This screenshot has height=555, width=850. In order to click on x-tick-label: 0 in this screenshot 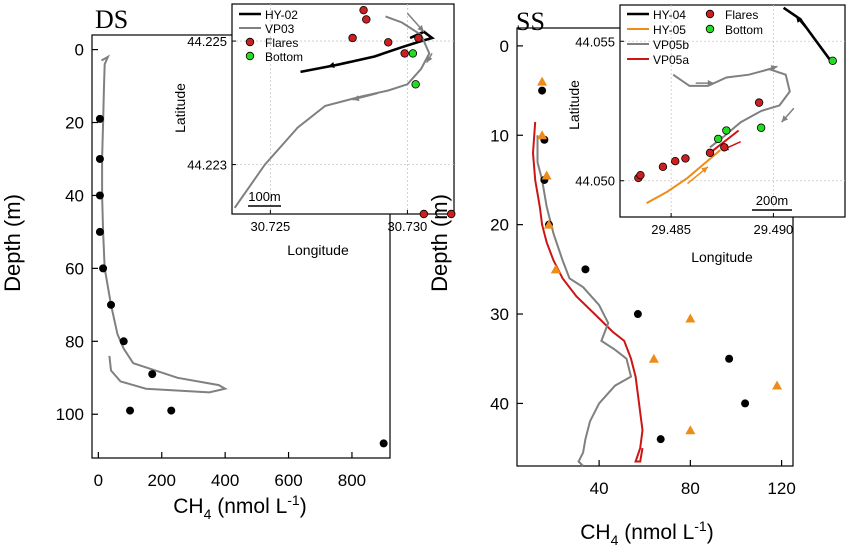, I will do `click(98, 480)`.